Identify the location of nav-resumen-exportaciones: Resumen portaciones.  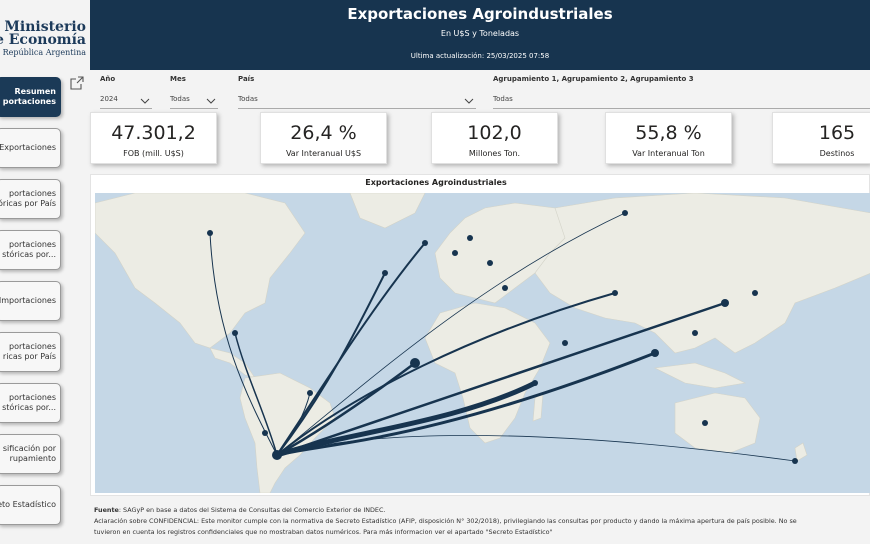
(30, 97).